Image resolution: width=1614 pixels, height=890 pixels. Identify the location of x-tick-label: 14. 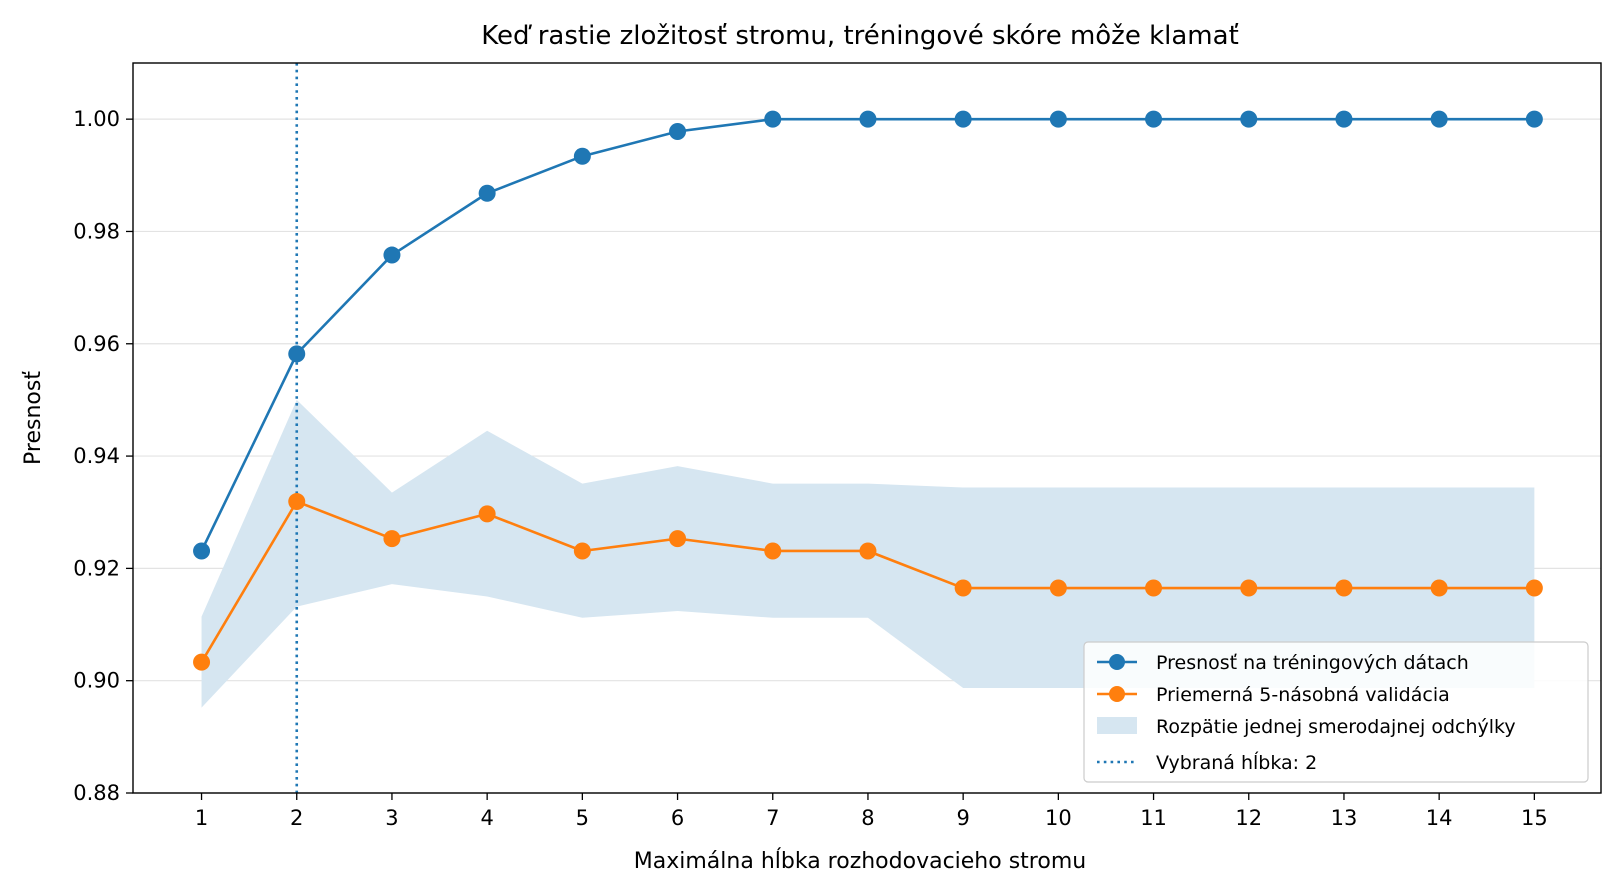
(1439, 818).